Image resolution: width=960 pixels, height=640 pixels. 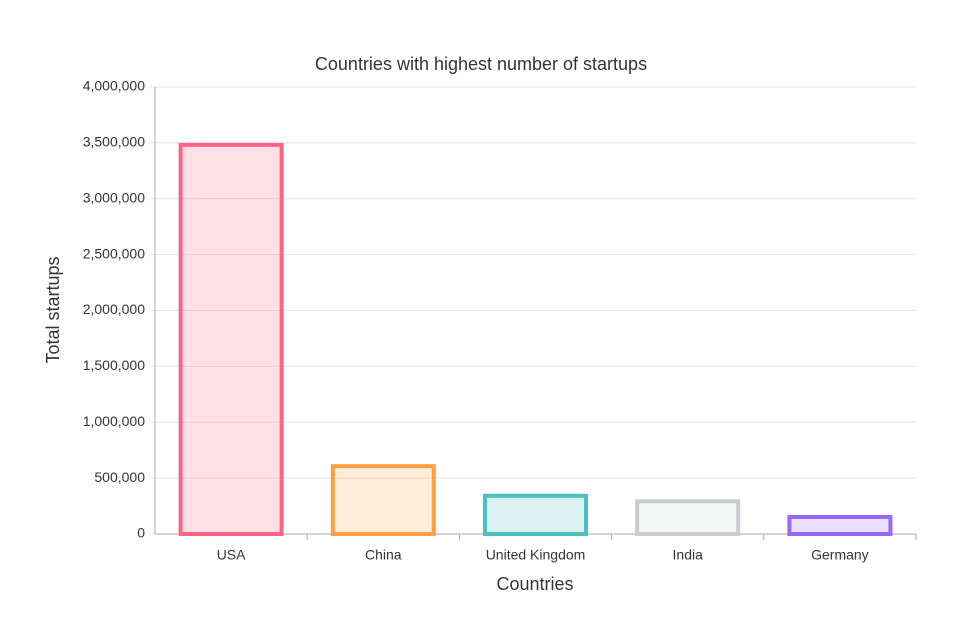 What do you see at coordinates (114, 86) in the screenshot?
I see `y-tick-label: 4,000,000` at bounding box center [114, 86].